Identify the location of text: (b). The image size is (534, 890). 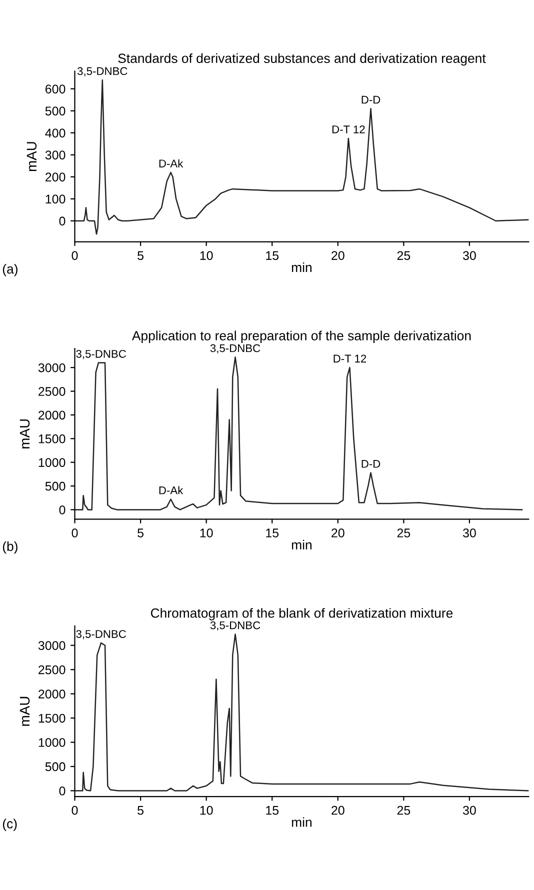
(10, 547).